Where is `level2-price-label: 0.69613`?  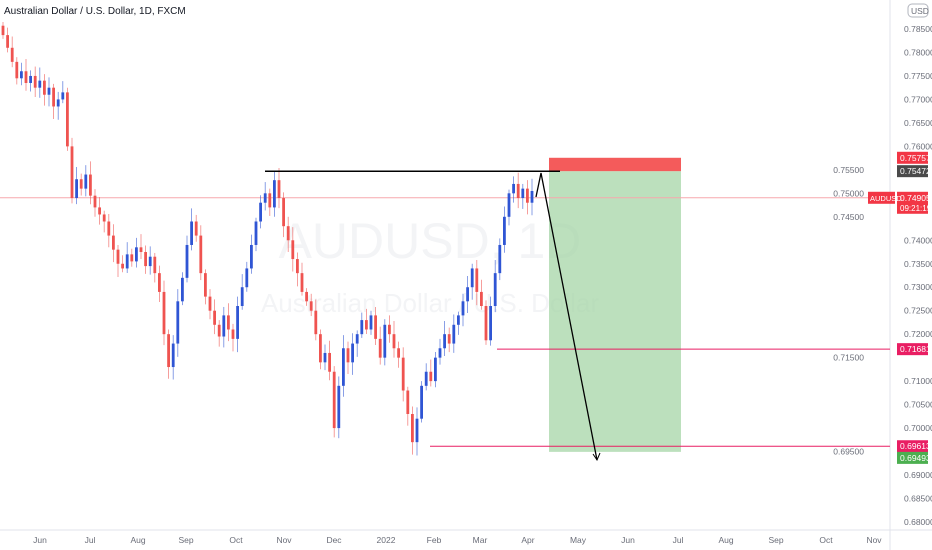
level2-price-label: 0.69613 is located at coordinates (915, 446).